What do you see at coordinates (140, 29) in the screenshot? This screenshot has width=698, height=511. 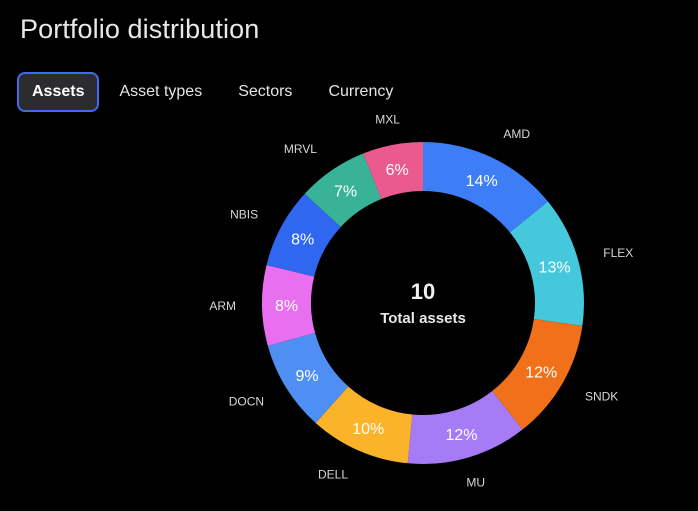 I see `page-title: Portfolio distribution` at bounding box center [140, 29].